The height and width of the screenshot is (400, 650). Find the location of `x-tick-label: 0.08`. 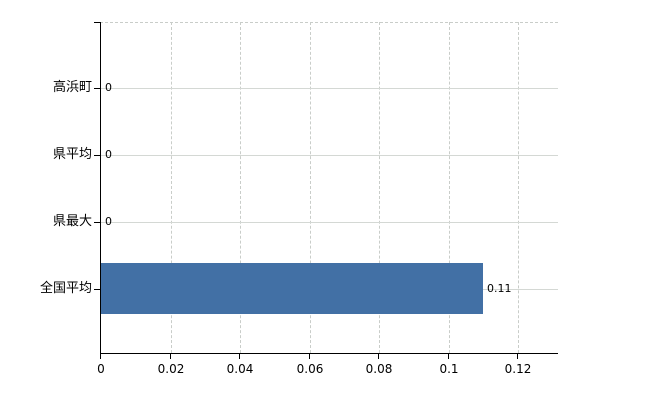

x-tick-label: 0.08 is located at coordinates (379, 369).